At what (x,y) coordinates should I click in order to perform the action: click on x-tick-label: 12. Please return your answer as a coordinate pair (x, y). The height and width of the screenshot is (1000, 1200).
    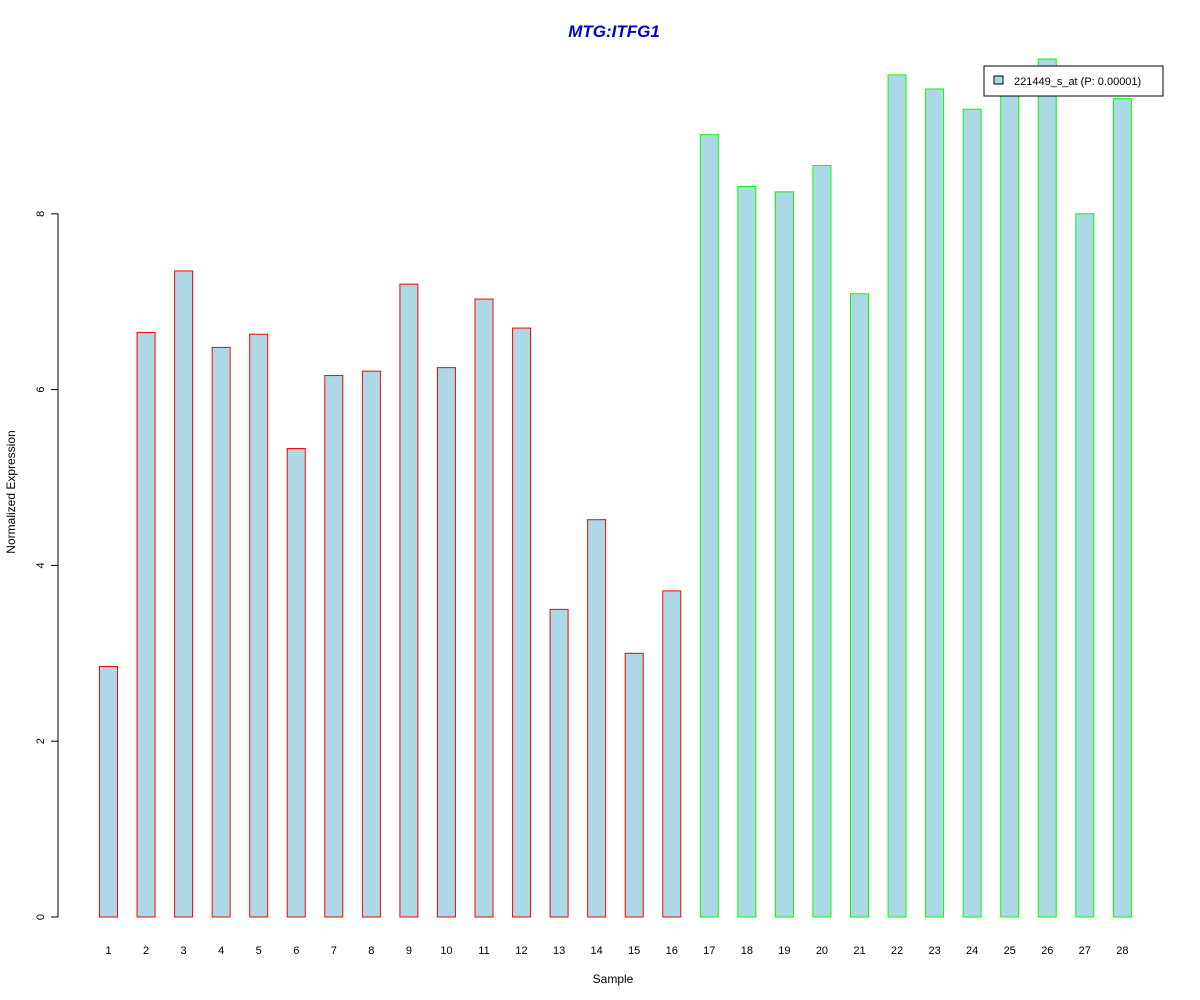
    Looking at the image, I should click on (521, 951).